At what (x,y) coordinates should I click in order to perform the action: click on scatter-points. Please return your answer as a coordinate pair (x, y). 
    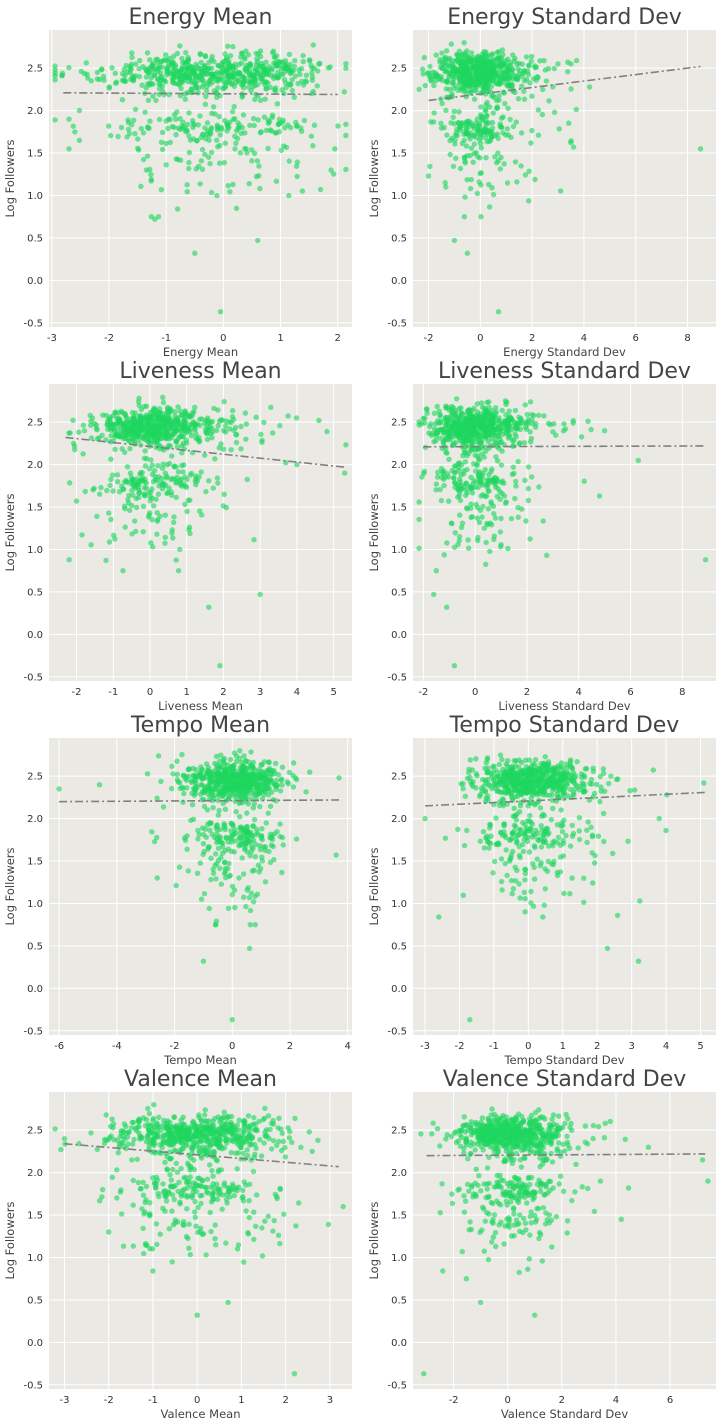
    Looking at the image, I should click on (560, 177).